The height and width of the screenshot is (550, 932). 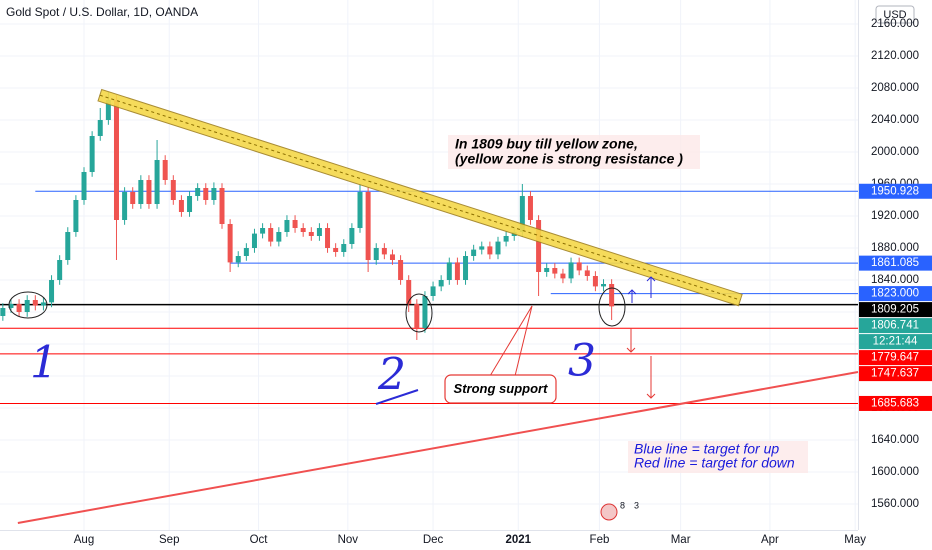 What do you see at coordinates (348, 540) in the screenshot?
I see `x-tick-label: Nov` at bounding box center [348, 540].